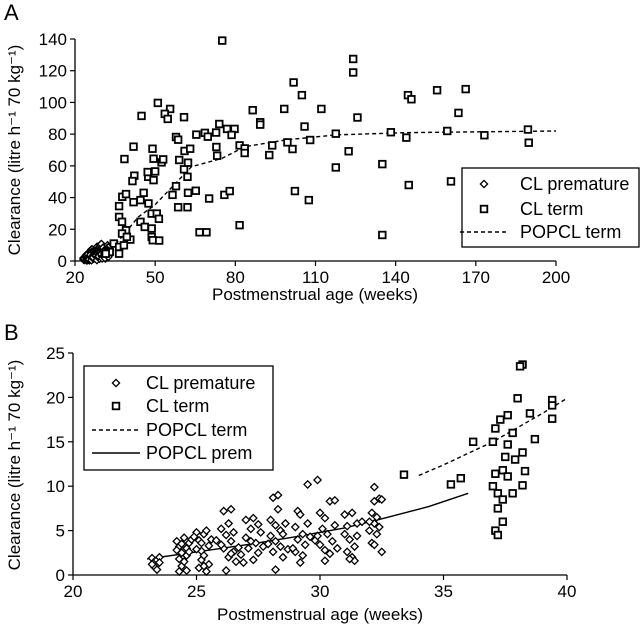 The image size is (640, 626). What do you see at coordinates (57, 166) in the screenshot?
I see `panel-a-y-tick-label: 60` at bounding box center [57, 166].